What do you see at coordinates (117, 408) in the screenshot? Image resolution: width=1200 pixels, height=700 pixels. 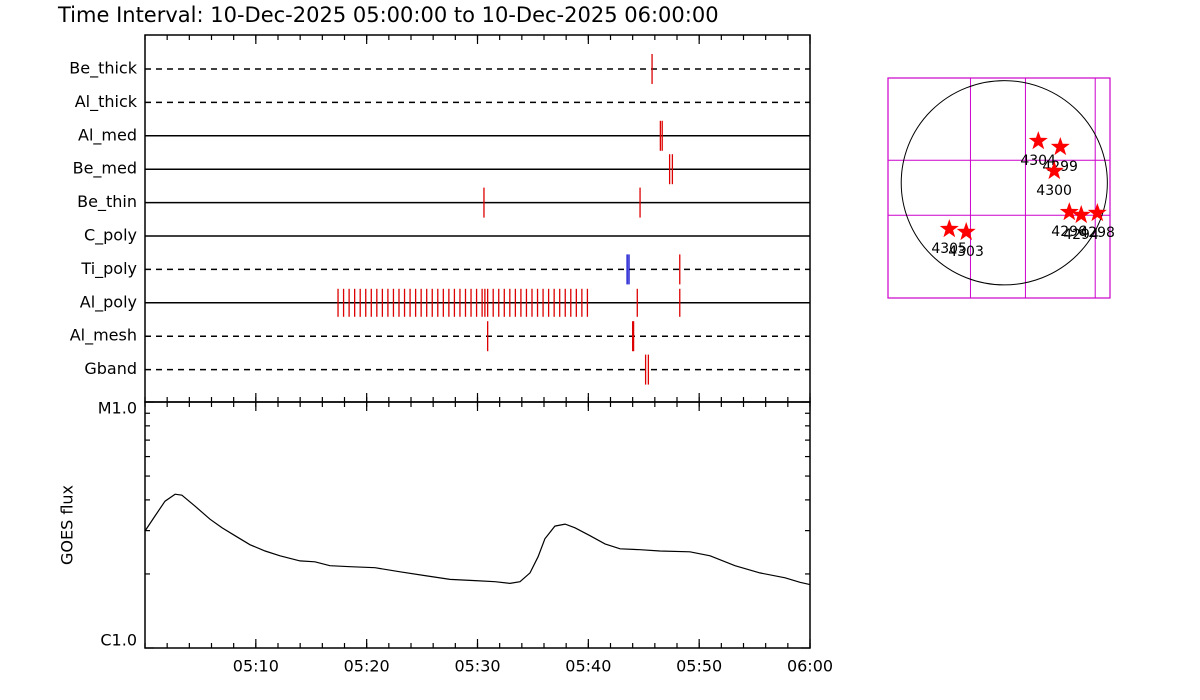 I see `y-tick-label: M1.0` at bounding box center [117, 408].